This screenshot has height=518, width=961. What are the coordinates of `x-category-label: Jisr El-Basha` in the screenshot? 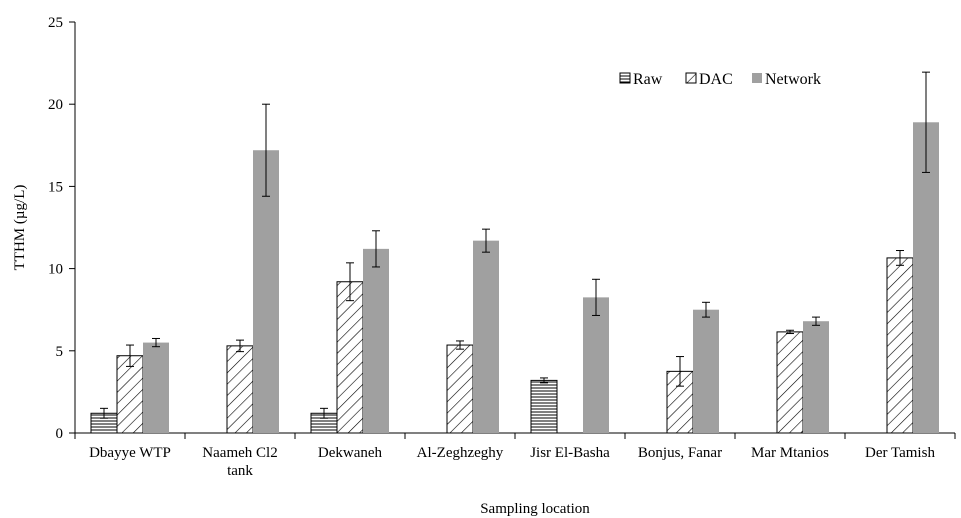 It's located at (570, 453).